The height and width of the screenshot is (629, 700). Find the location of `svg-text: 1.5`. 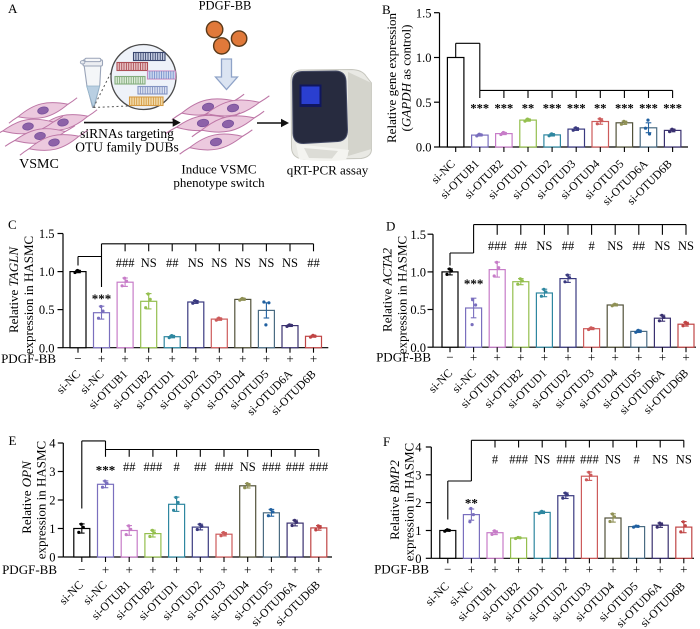

svg-text: 1.5 is located at coordinates (418, 235).